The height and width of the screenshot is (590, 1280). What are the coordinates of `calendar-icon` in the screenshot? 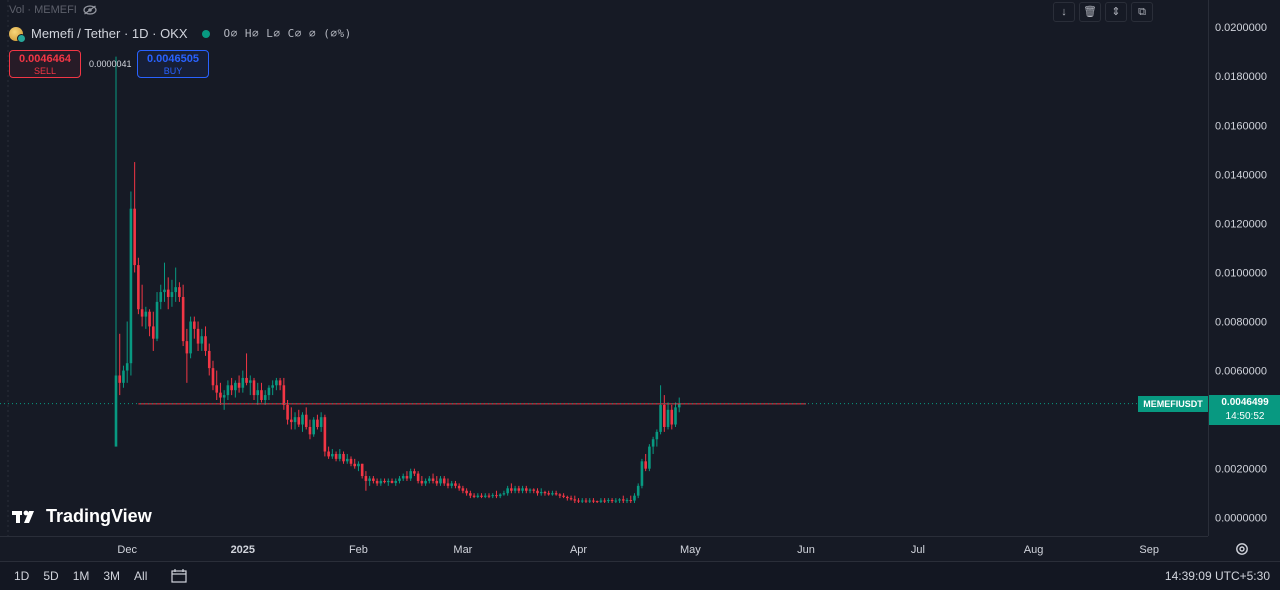 It's located at (179, 576).